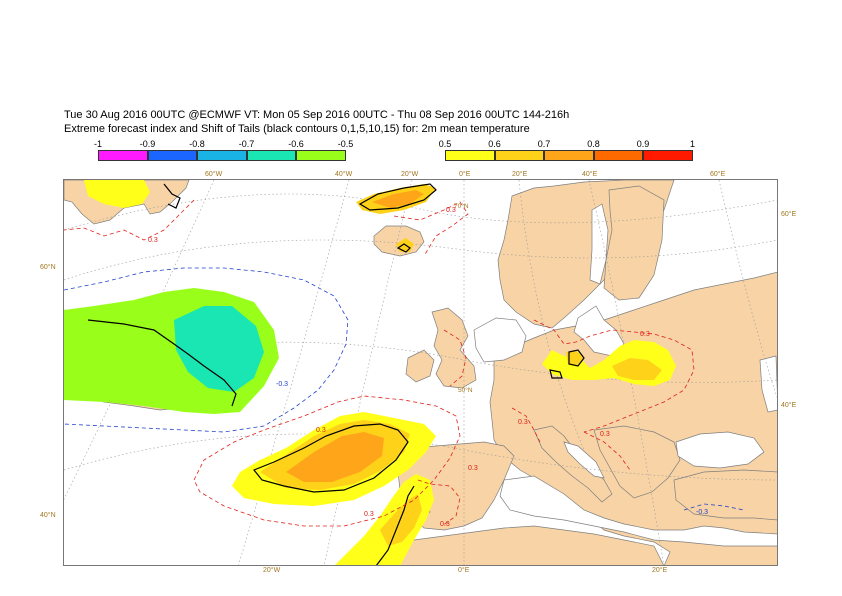 The height and width of the screenshot is (596, 842). I want to click on sea-north-sea, so click(500, 340).